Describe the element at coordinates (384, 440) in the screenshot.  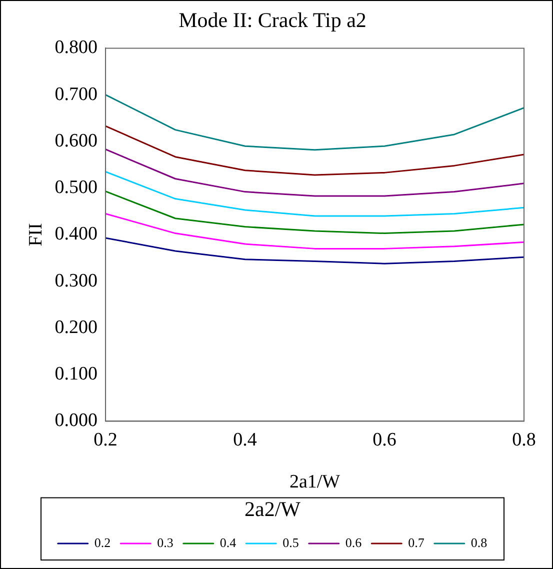
I see `x-tick-label: 0.6` at that location.